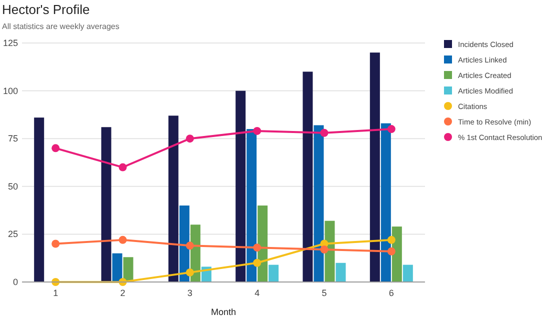 The image size is (550, 321). What do you see at coordinates (324, 293) in the screenshot?
I see `x-tick-label: 5` at bounding box center [324, 293].